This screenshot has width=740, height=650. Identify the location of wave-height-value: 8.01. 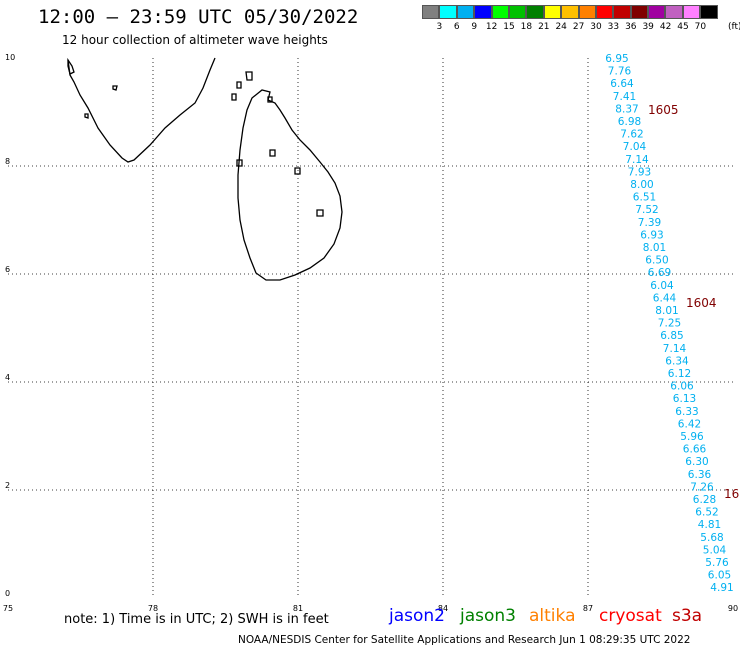
(654, 248).